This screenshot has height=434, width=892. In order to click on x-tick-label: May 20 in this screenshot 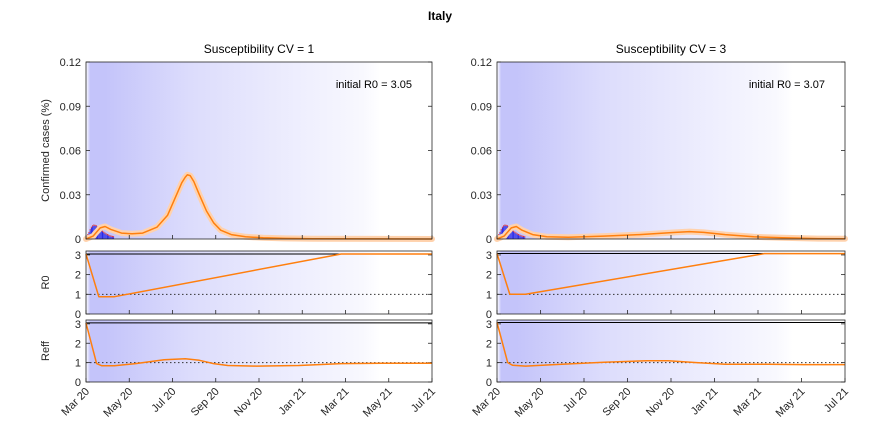, I will do `click(530, 403)`.